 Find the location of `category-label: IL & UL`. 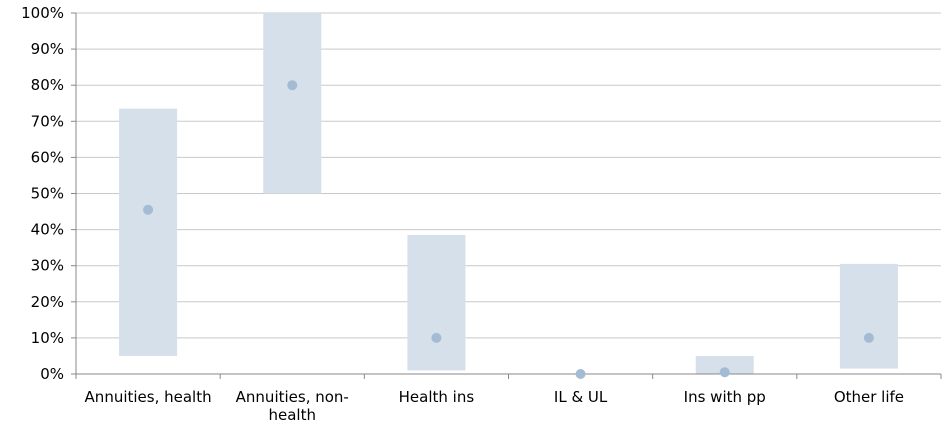

category-label: IL & UL is located at coordinates (581, 397).